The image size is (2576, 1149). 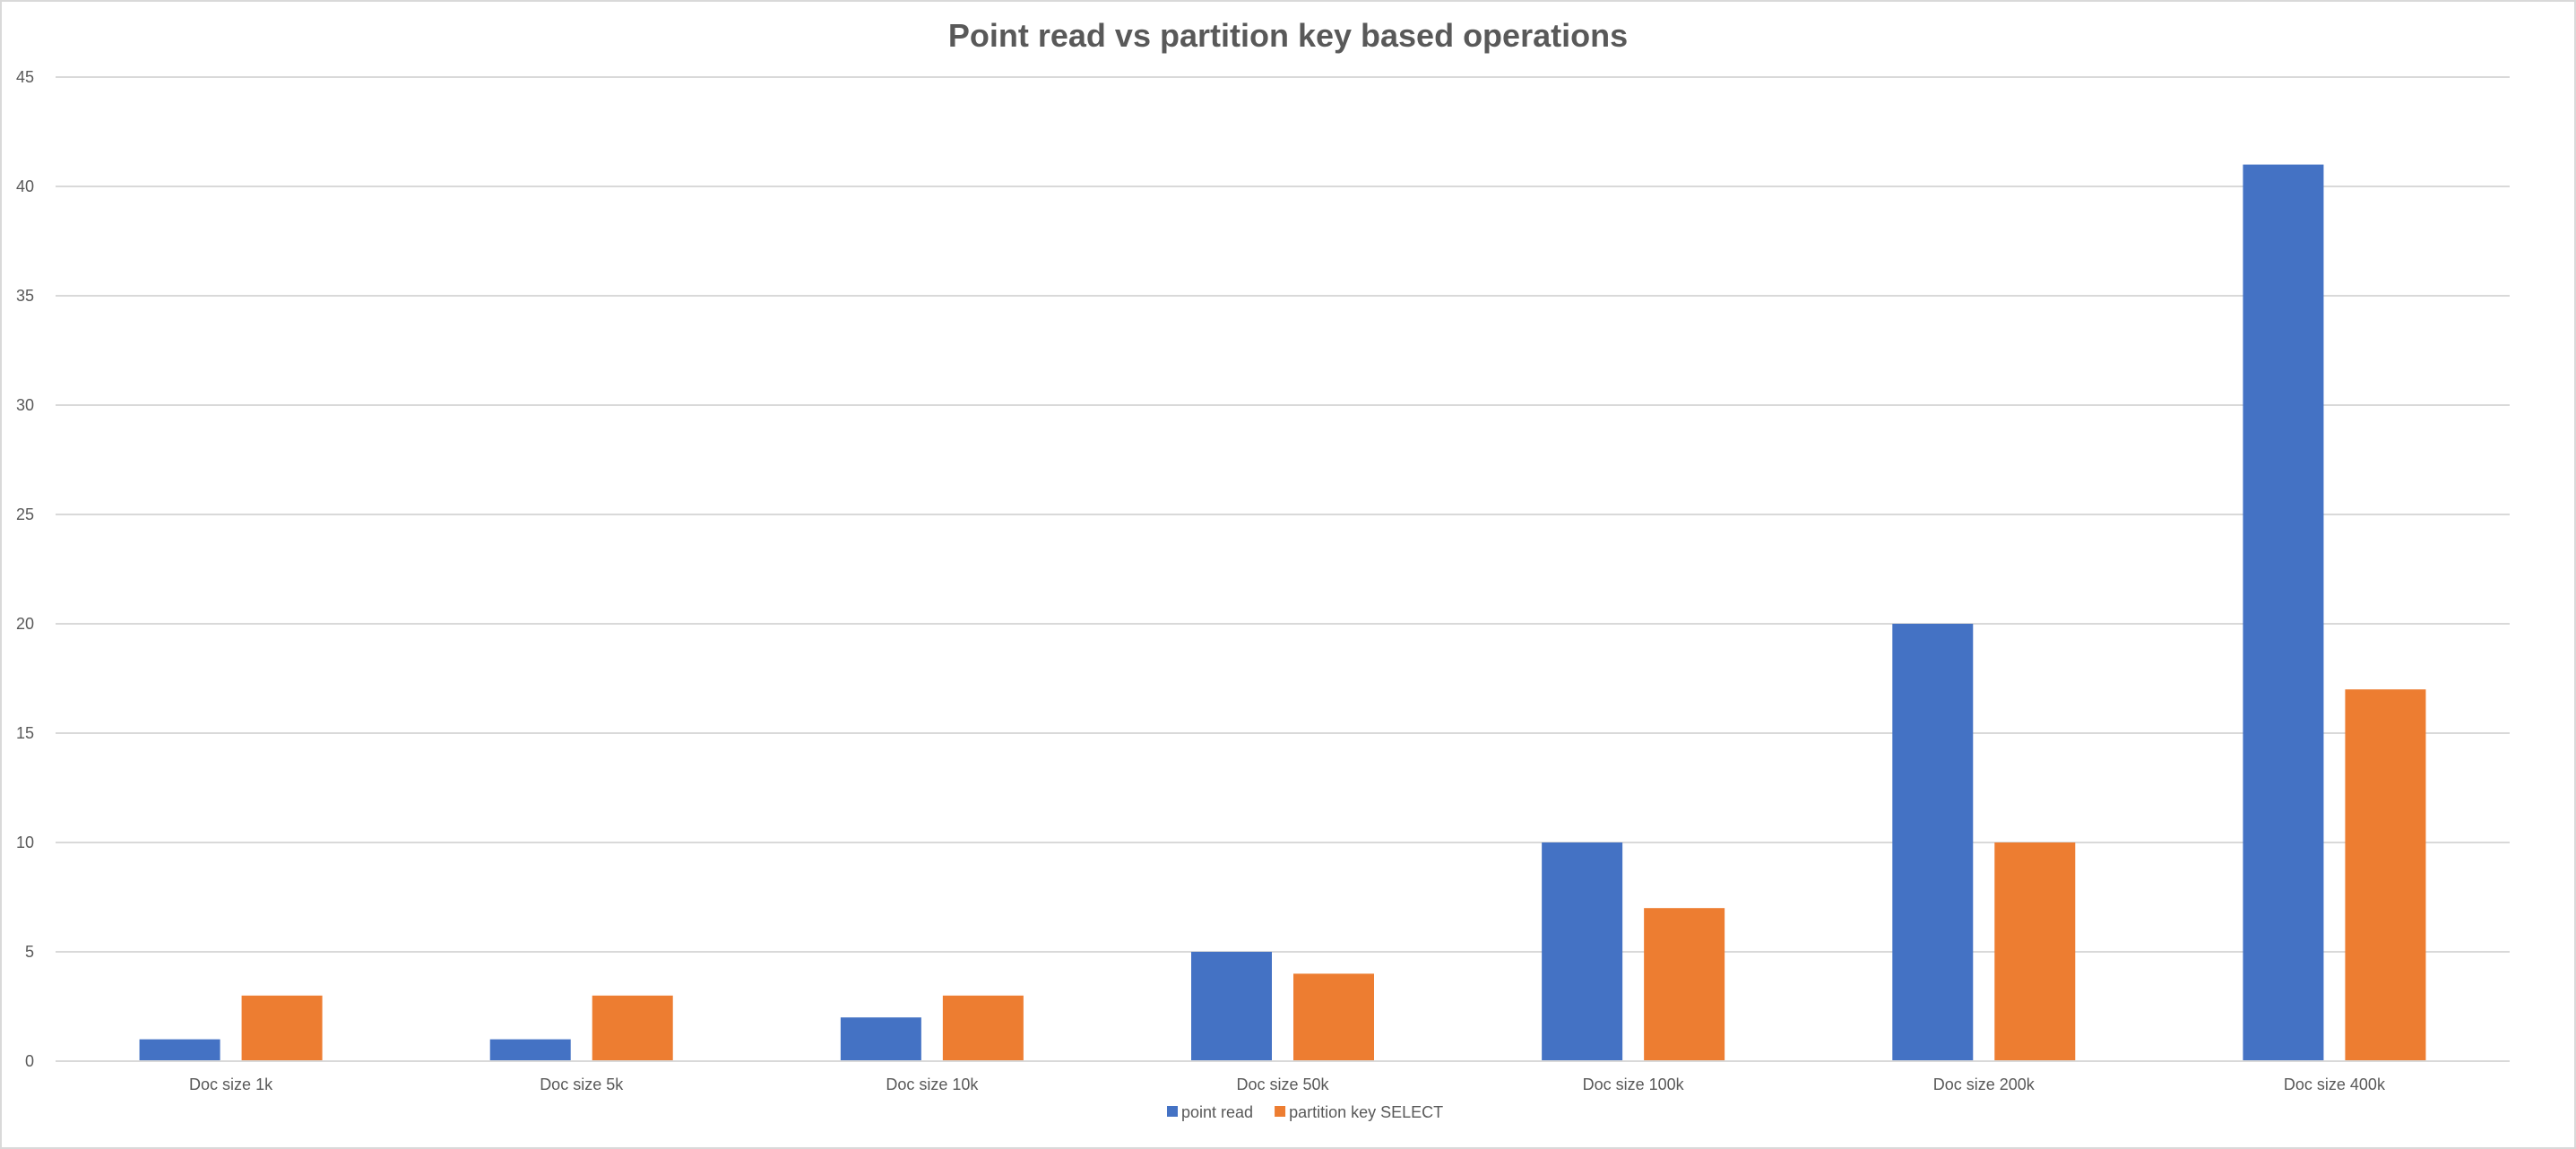 What do you see at coordinates (25, 733) in the screenshot?
I see `y-tick-label: 15` at bounding box center [25, 733].